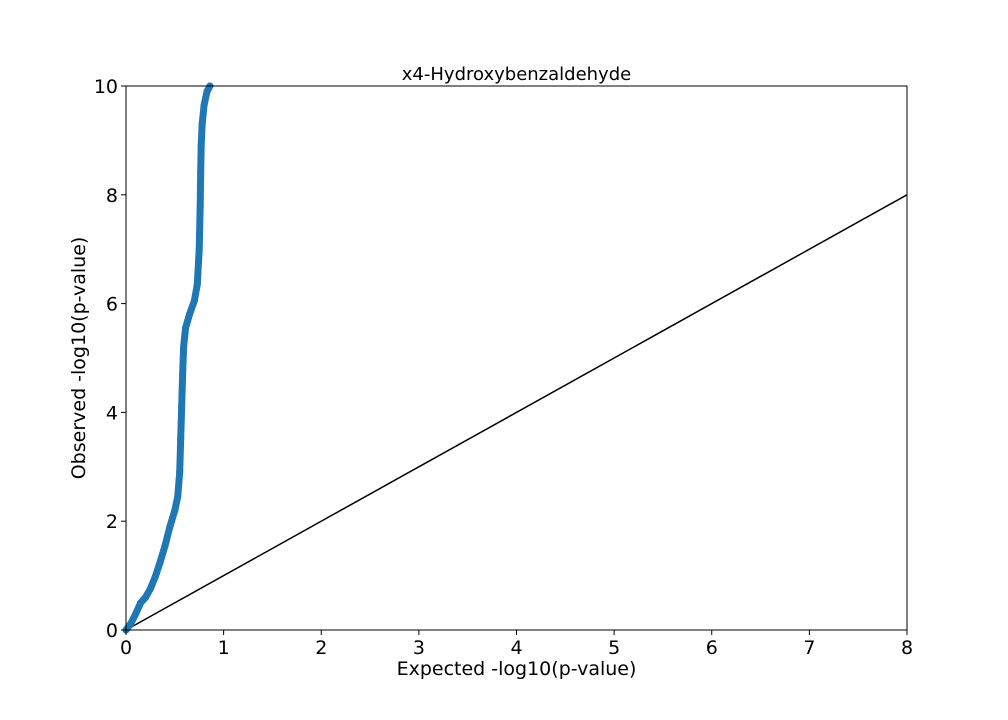 This screenshot has height=720, width=1008. What do you see at coordinates (516, 74) in the screenshot?
I see `chart-title: x4-Hydroxybenzaldehyde` at bounding box center [516, 74].